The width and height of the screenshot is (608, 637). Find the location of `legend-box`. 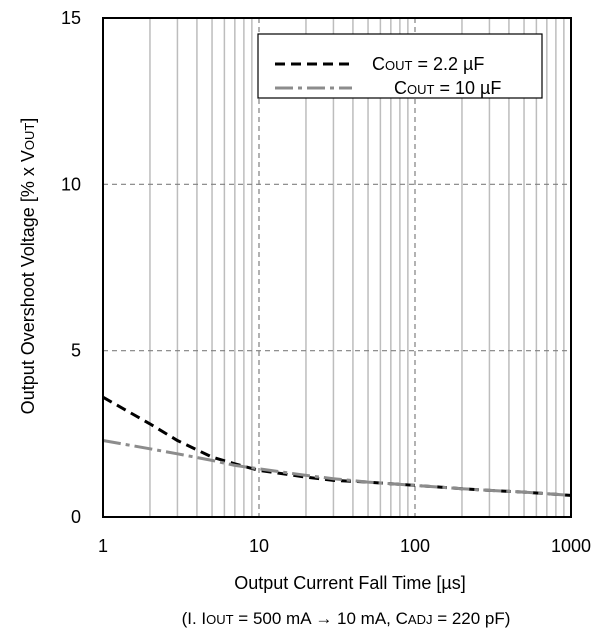

legend-box is located at coordinates (400, 66).